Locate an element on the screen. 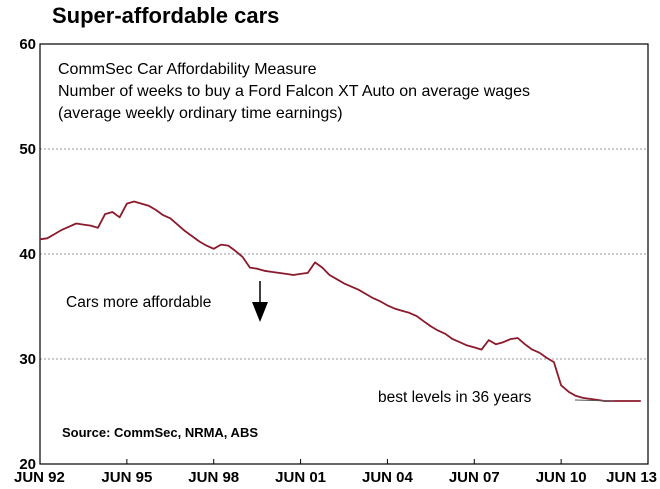  x-tick-label: JUN 95 is located at coordinates (126, 477).